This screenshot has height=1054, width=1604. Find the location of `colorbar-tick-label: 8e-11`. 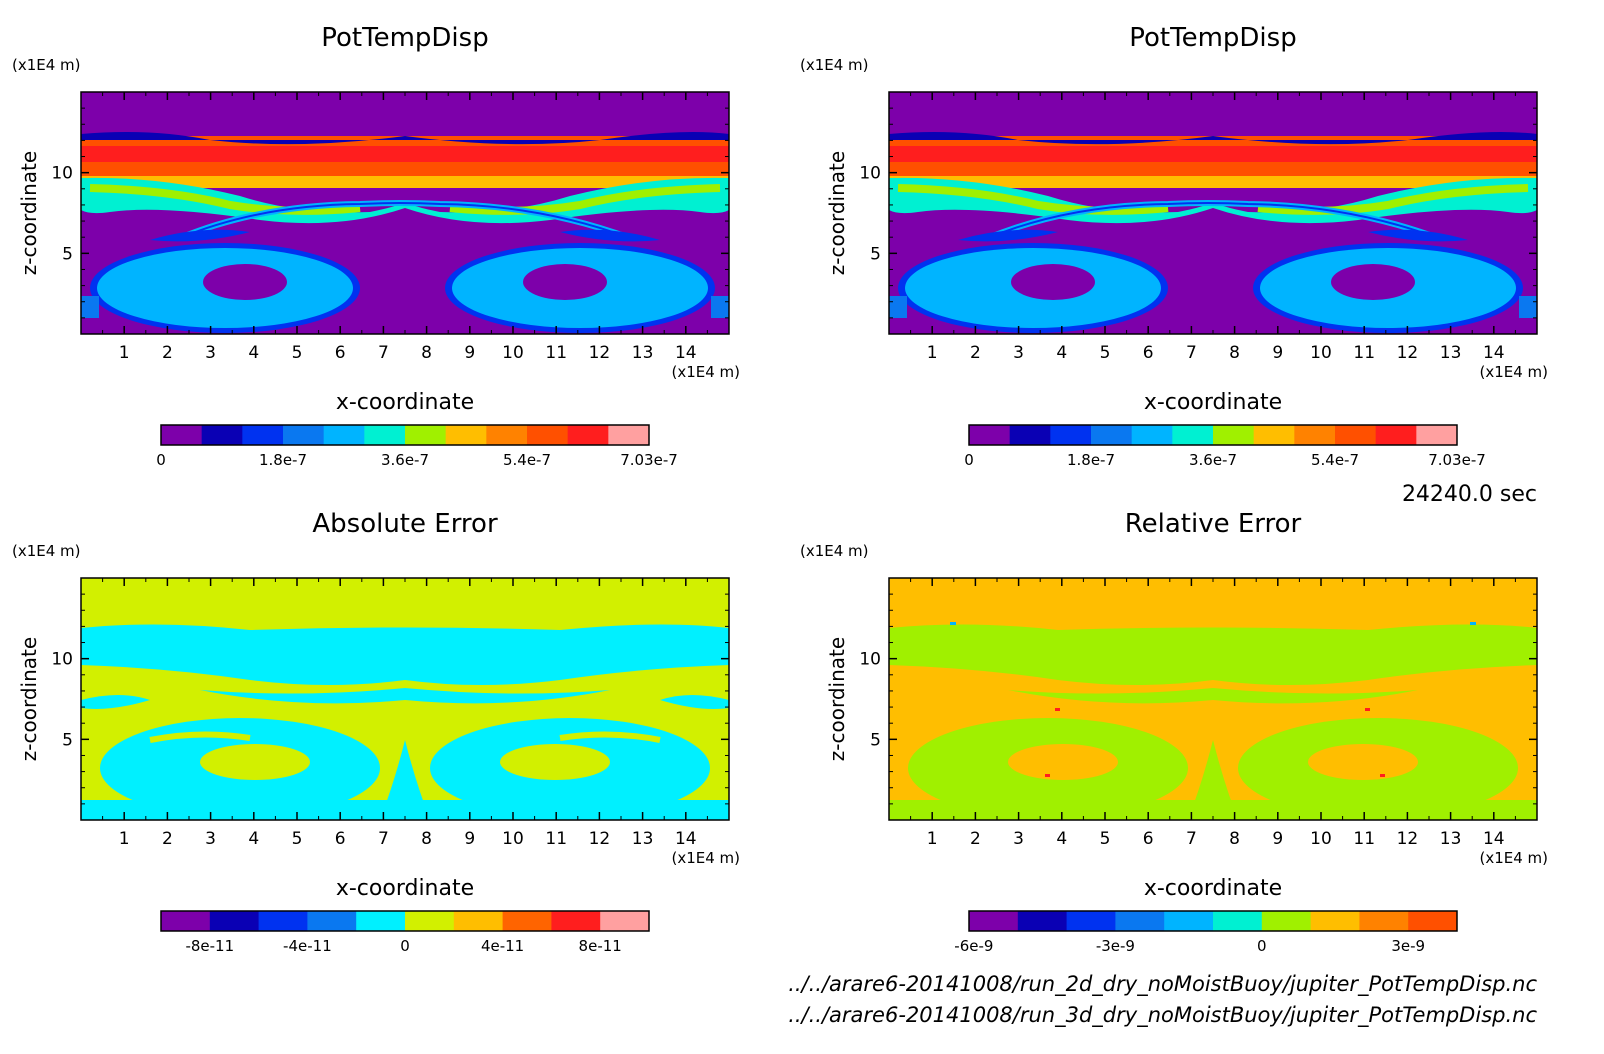

colorbar-tick-label: 8e-11 is located at coordinates (600, 946).